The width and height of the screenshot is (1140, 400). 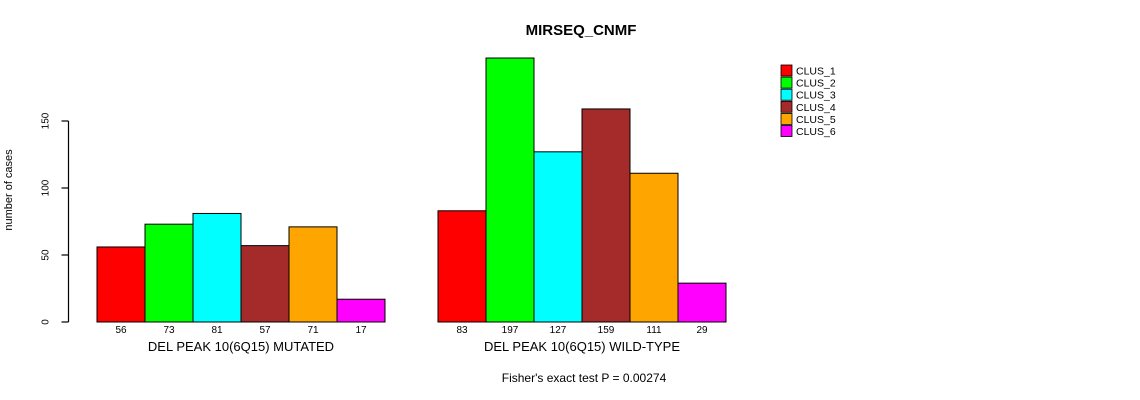 I want to click on y-tick-label: 0, so click(x=46, y=322).